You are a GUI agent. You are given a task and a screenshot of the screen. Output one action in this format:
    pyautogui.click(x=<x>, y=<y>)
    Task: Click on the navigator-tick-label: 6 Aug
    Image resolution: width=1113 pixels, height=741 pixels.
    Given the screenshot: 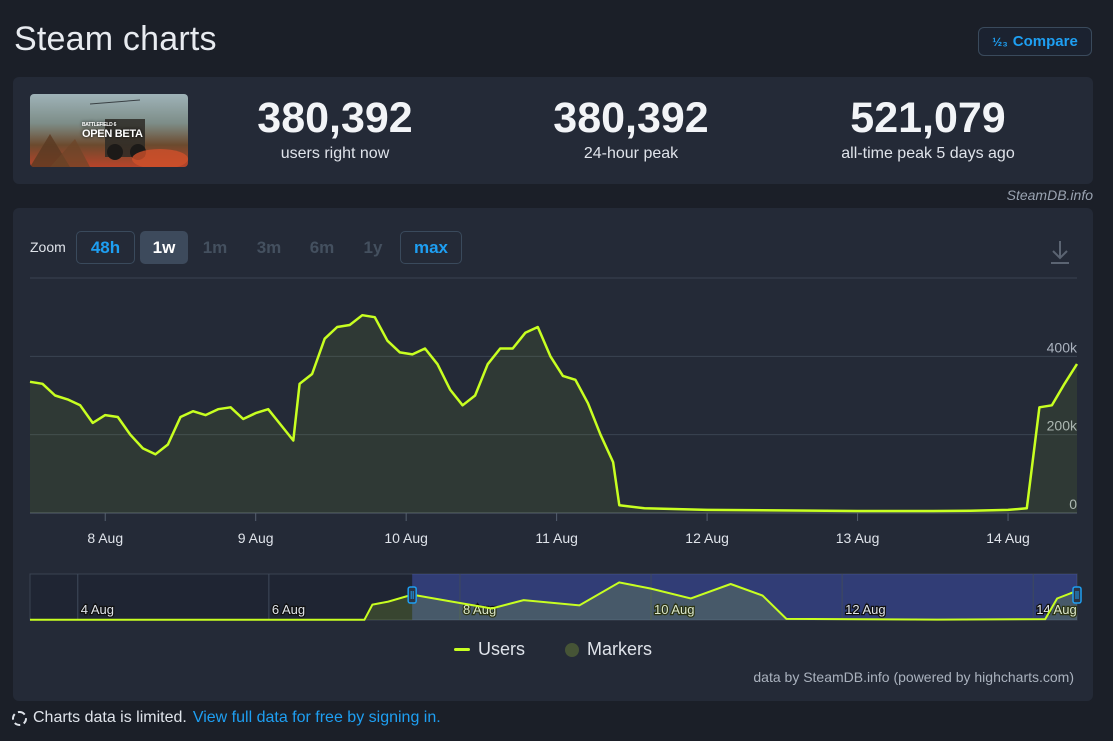 What is the action you would take?
    pyautogui.click(x=288, y=609)
    